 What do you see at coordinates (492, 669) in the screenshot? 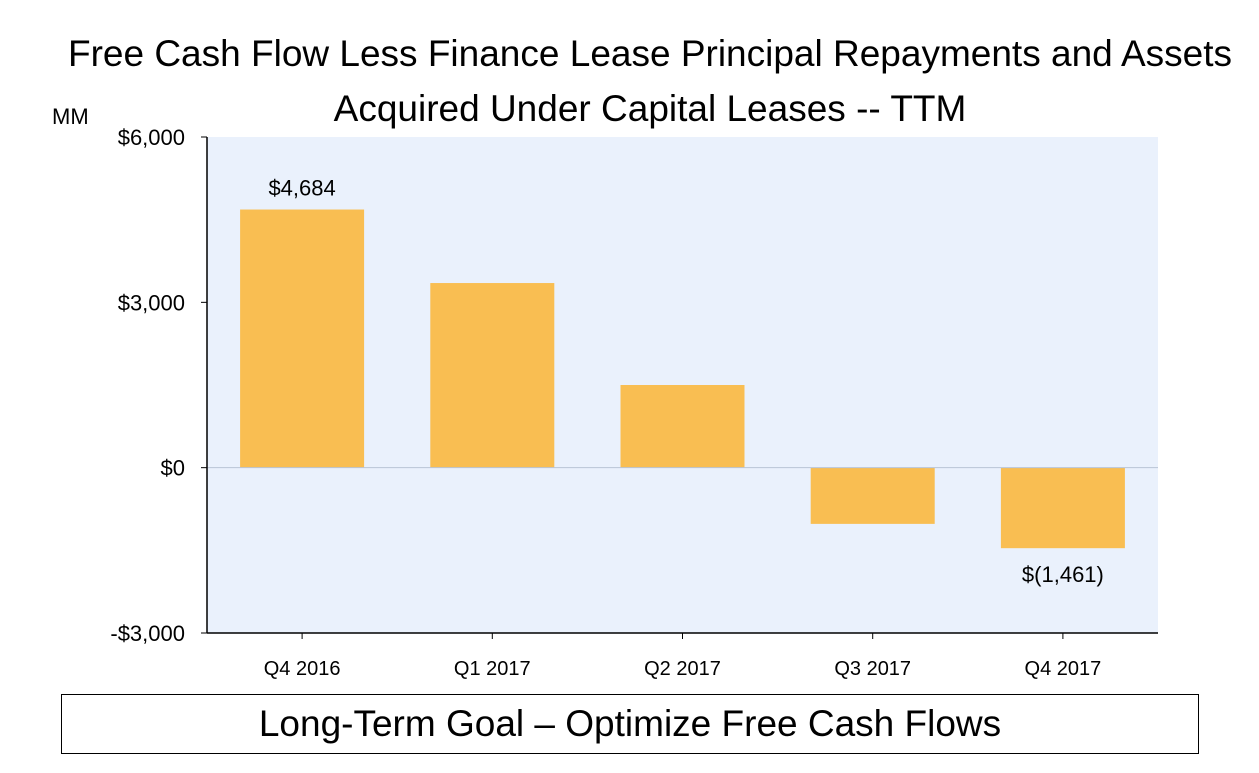
I see `x-tick-label-1: Q1 2017` at bounding box center [492, 669].